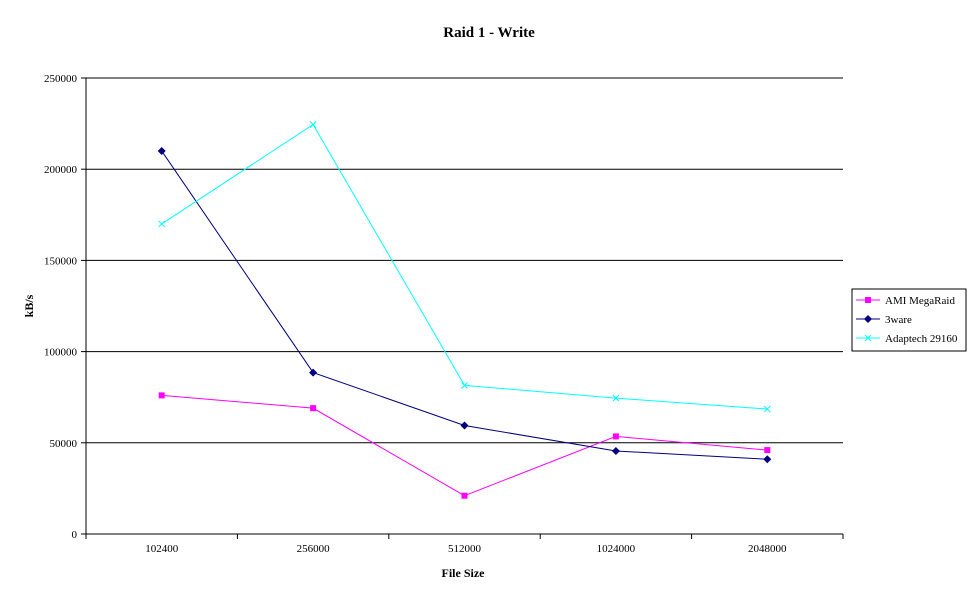 The image size is (977, 600). I want to click on x-axis-title: File Size, so click(464, 573).